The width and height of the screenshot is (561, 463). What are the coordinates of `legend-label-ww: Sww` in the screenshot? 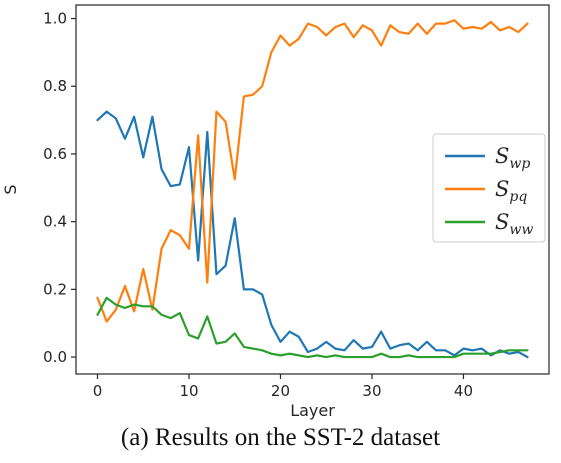 It's located at (514, 224).